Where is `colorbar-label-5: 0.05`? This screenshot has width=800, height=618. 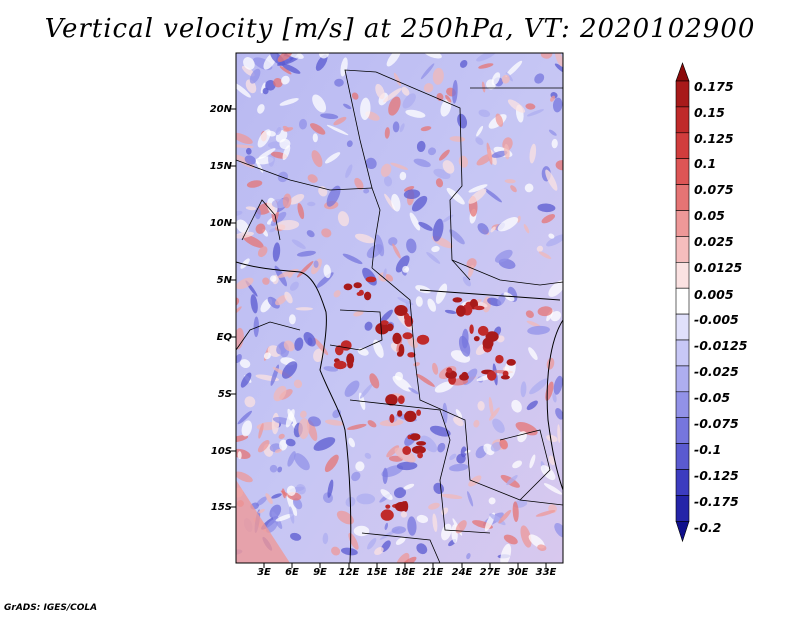 colorbar-label-5: 0.05 is located at coordinates (709, 215).